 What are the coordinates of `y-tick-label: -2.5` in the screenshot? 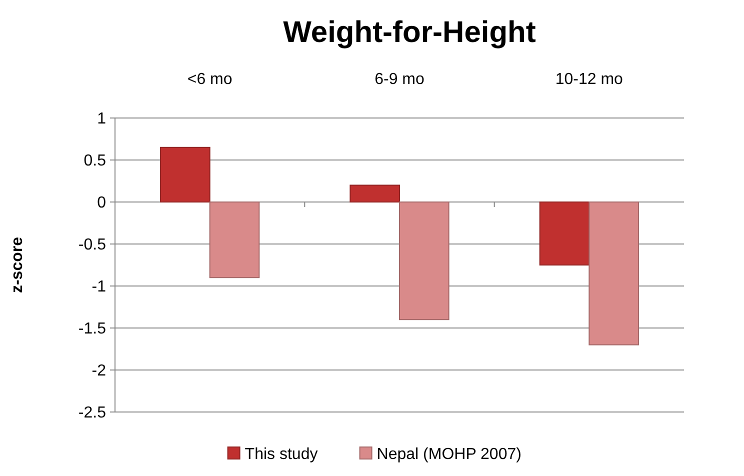 It's located at (92, 413).